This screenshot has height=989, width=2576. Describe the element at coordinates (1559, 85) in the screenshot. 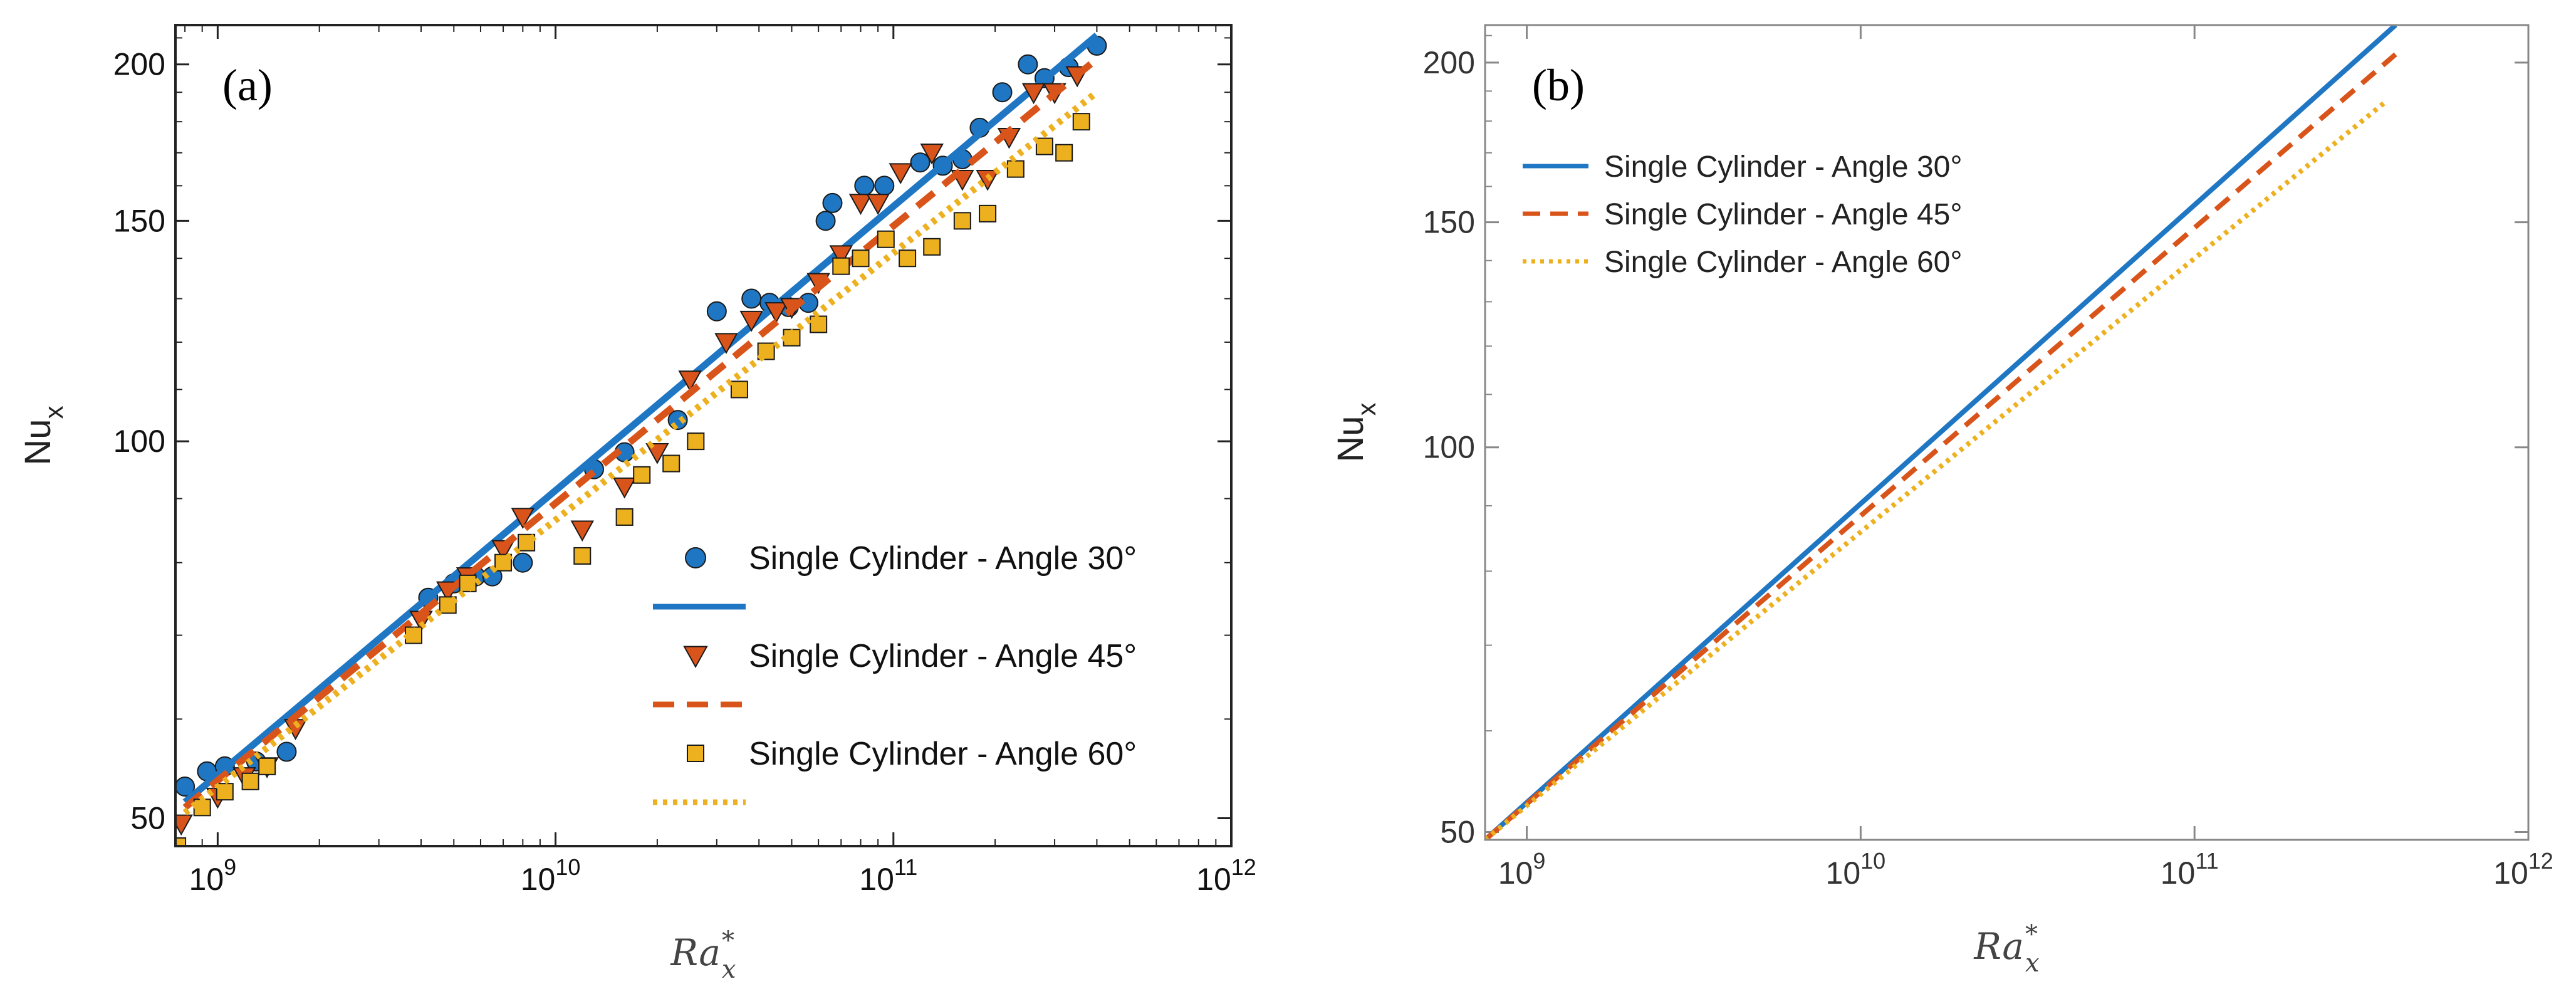

I see `panel-label: (b)` at that location.